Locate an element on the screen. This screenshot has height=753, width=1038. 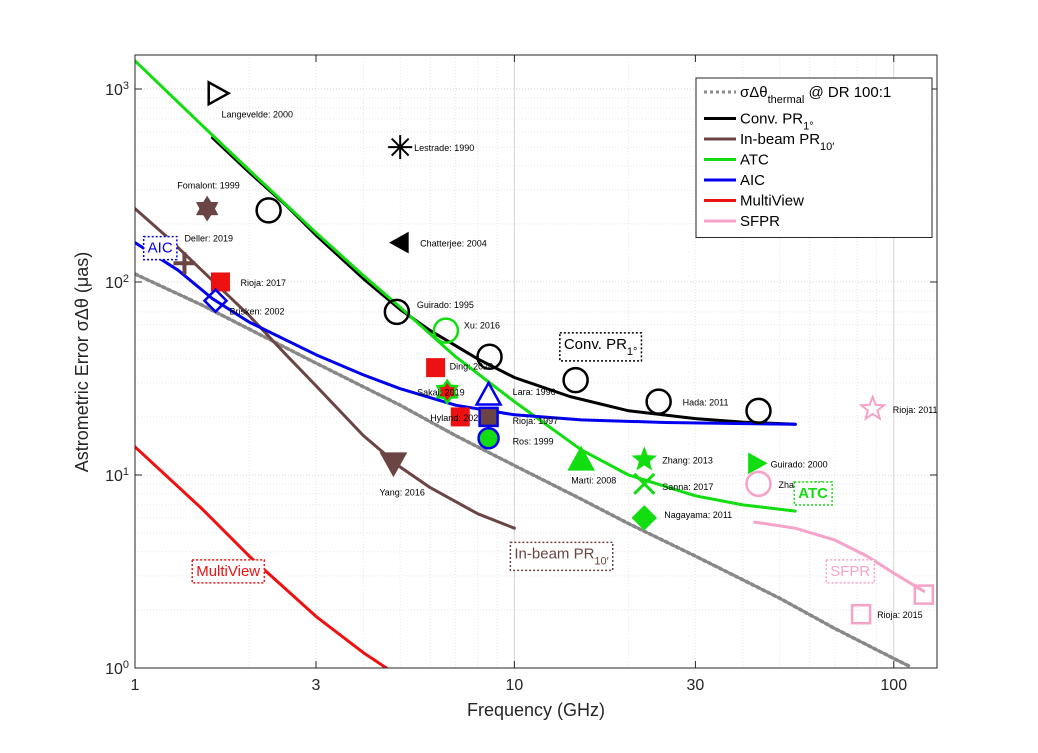
triangle-left-filled-marker is located at coordinates (399, 242).